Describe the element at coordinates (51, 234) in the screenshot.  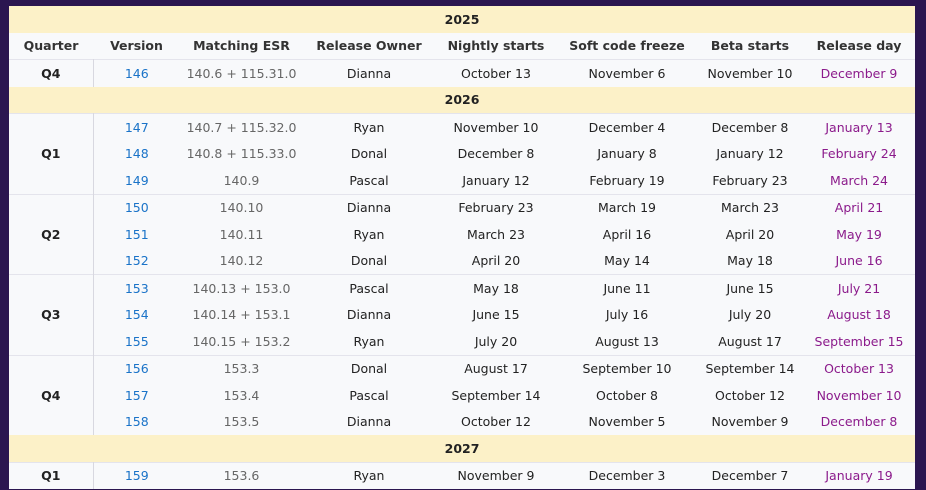
I see `quarter: Q2` at that location.